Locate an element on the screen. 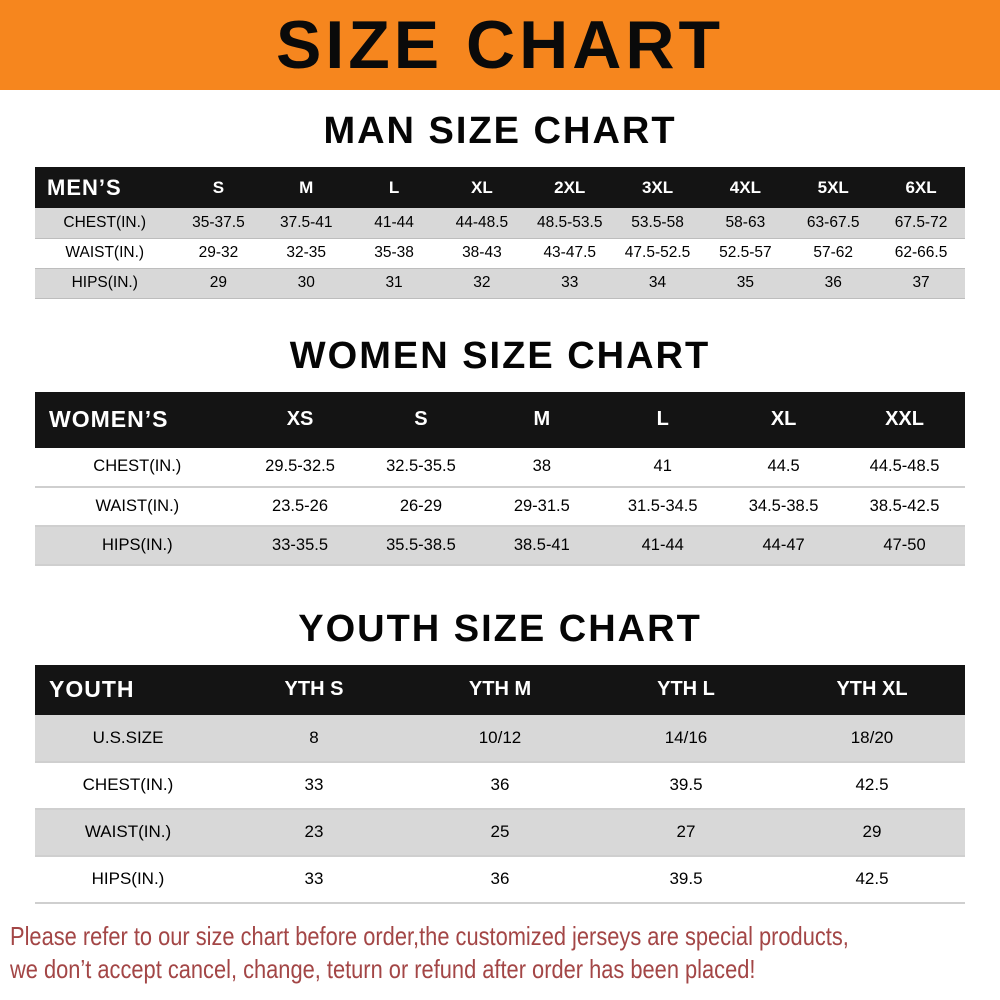 Image resolution: width=1000 pixels, height=1000 pixels. size-value-cell: 53.5-58 is located at coordinates (657, 222).